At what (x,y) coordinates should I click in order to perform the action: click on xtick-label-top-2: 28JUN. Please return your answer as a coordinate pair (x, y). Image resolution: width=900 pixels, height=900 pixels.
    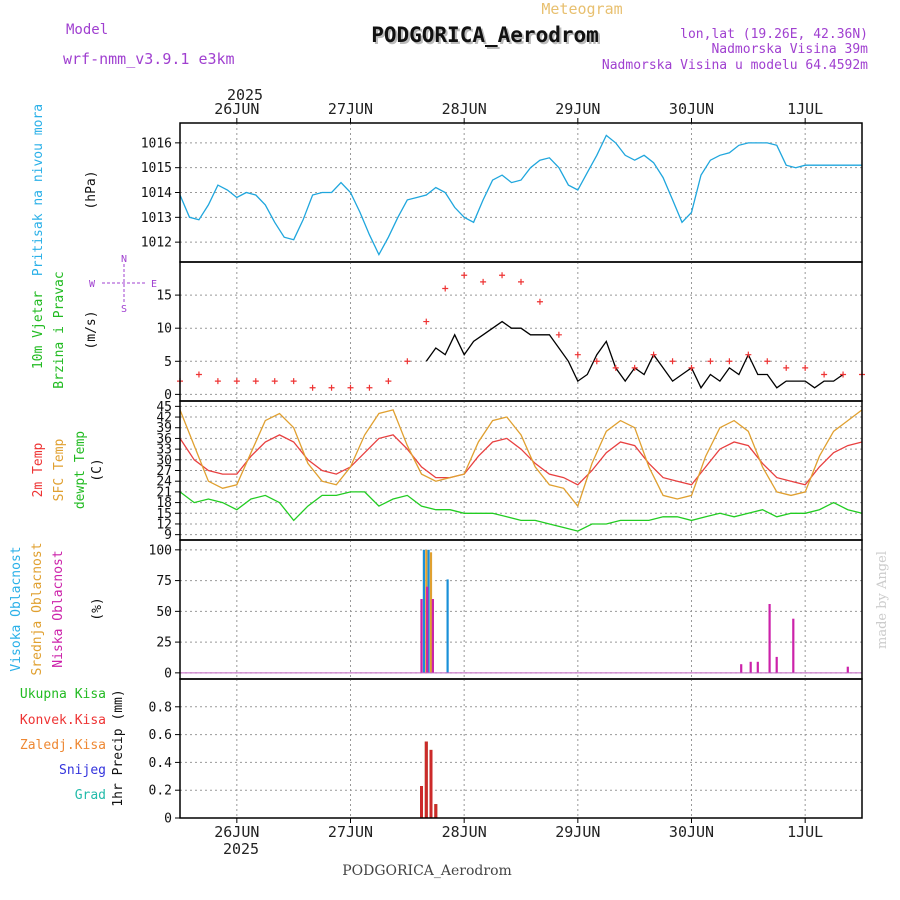
    Looking at the image, I should click on (464, 109).